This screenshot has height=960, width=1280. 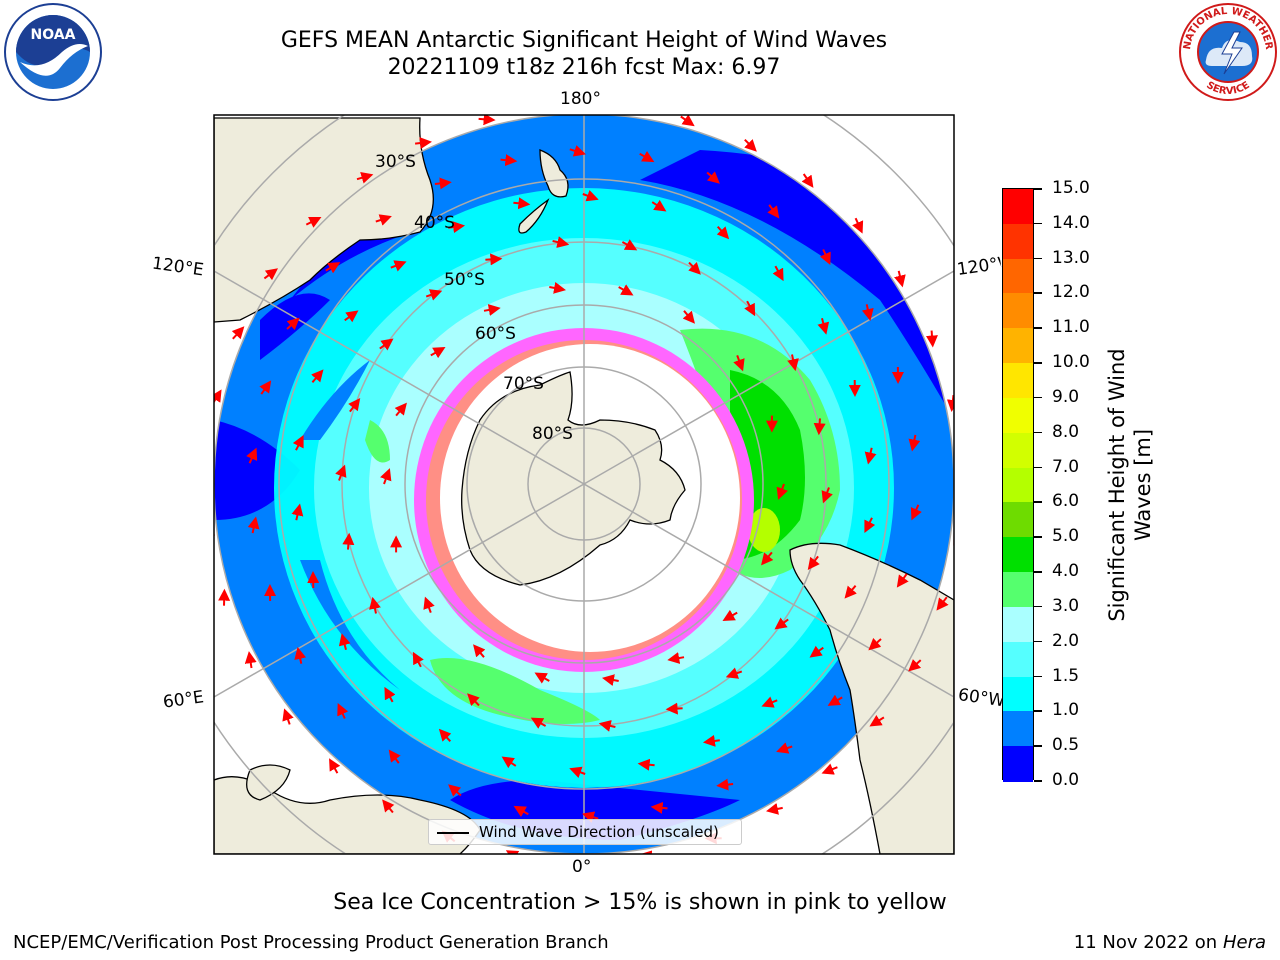 I want to click on lon-label-180: 180°, so click(x=580, y=99).